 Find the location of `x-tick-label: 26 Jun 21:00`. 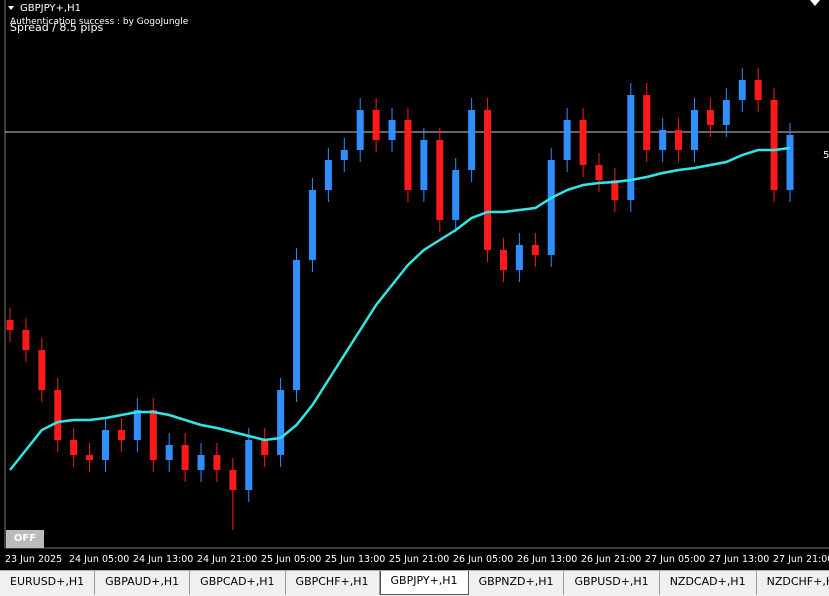

x-tick-label: 26 Jun 21:00 is located at coordinates (611, 559).